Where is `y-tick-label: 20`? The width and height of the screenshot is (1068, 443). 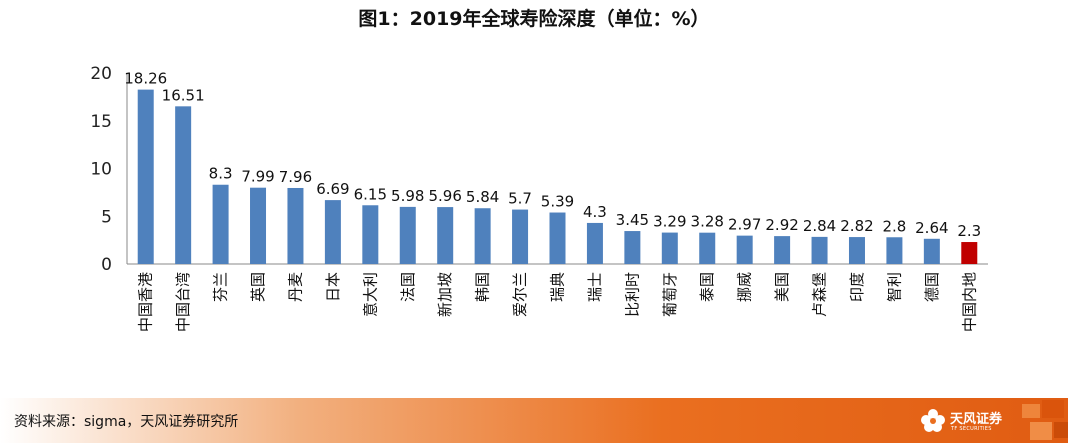
y-tick-label: 20 is located at coordinates (101, 74).